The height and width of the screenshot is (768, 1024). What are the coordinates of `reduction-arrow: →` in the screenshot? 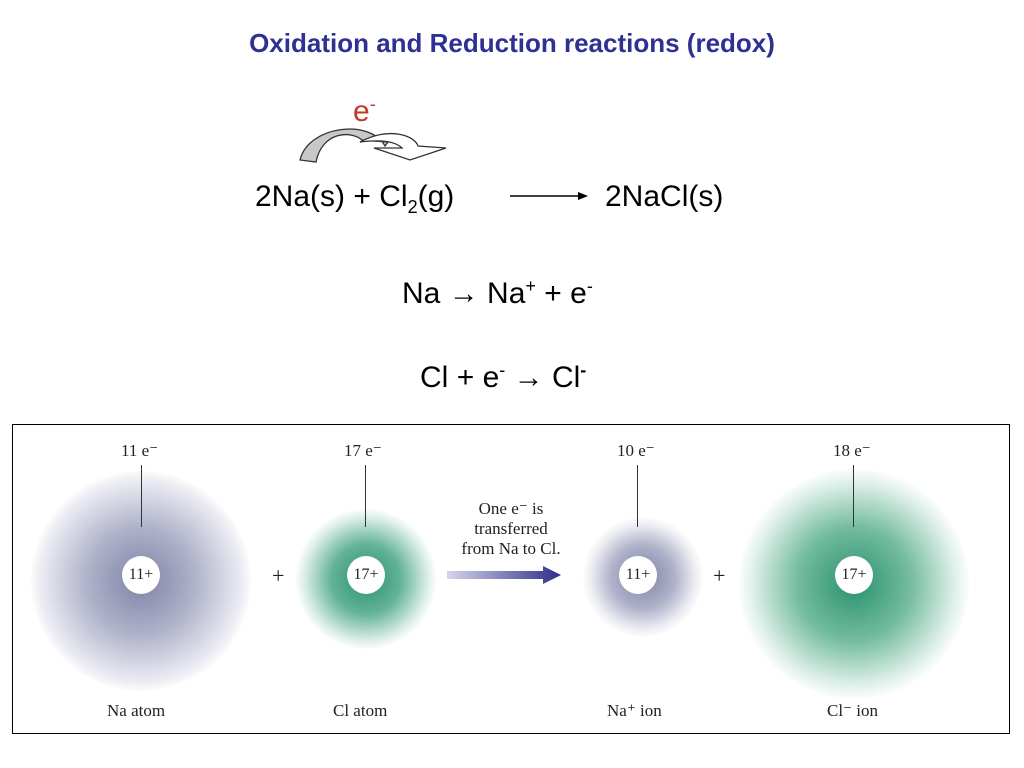 It's located at (528, 377).